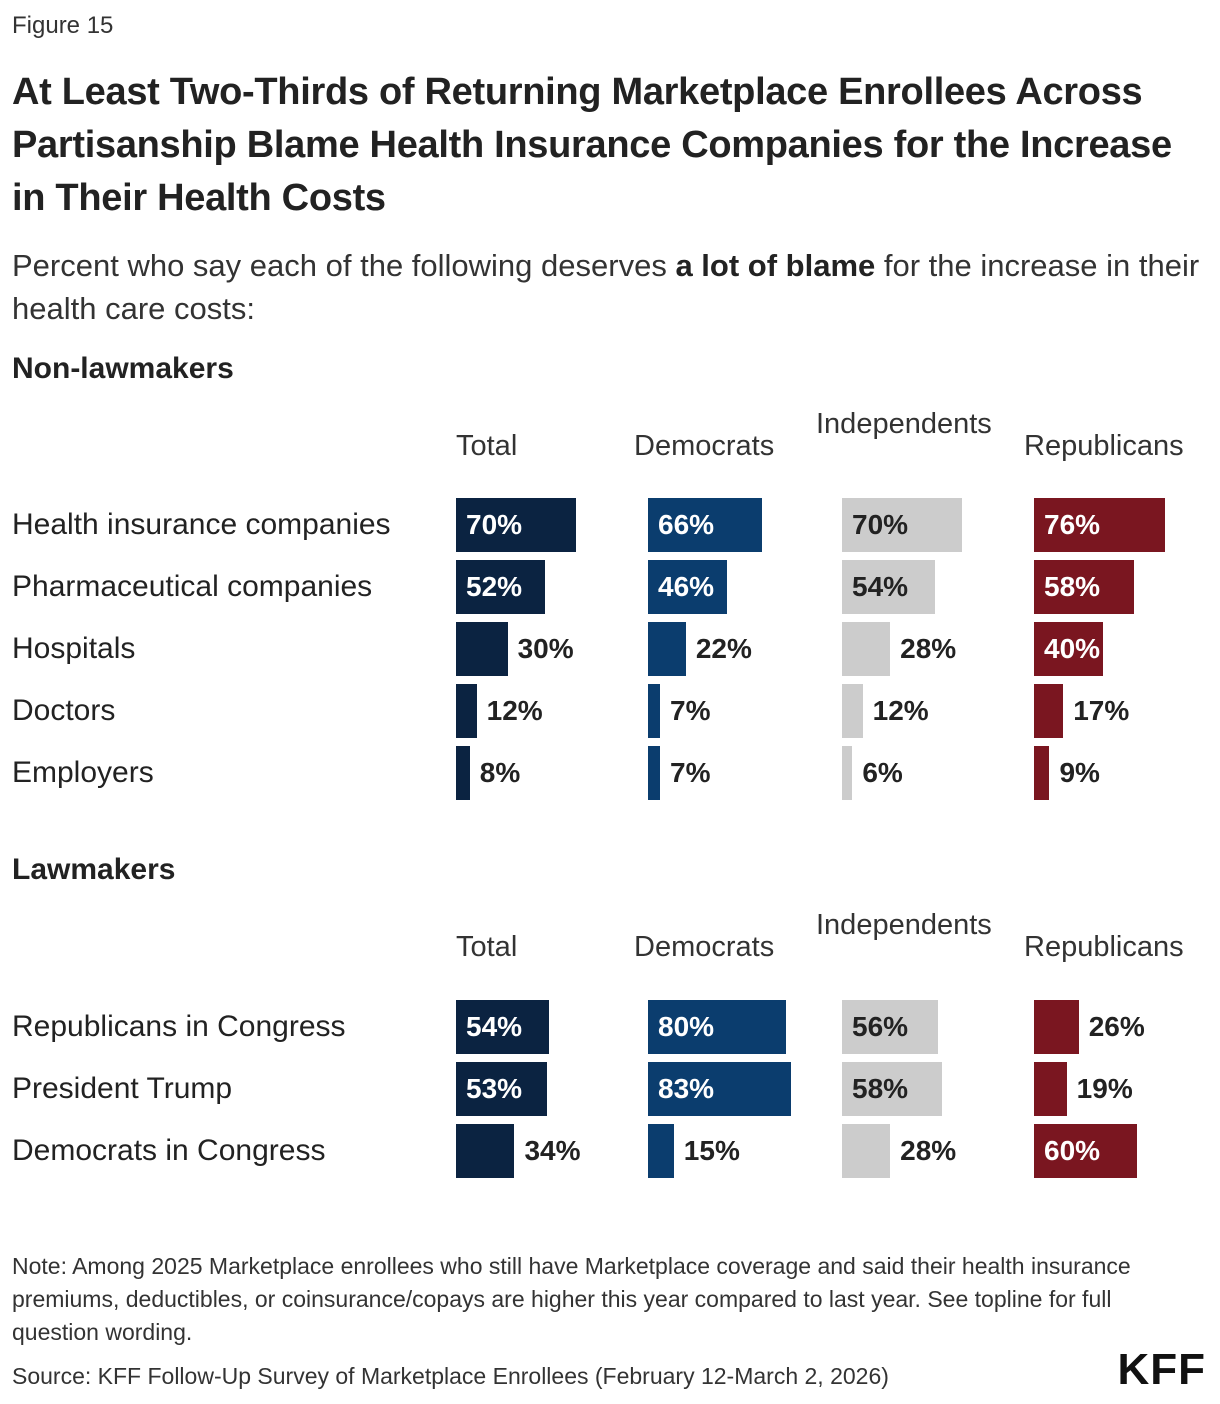 The height and width of the screenshot is (1404, 1220). I want to click on value-label: 19%, so click(1104, 1088).